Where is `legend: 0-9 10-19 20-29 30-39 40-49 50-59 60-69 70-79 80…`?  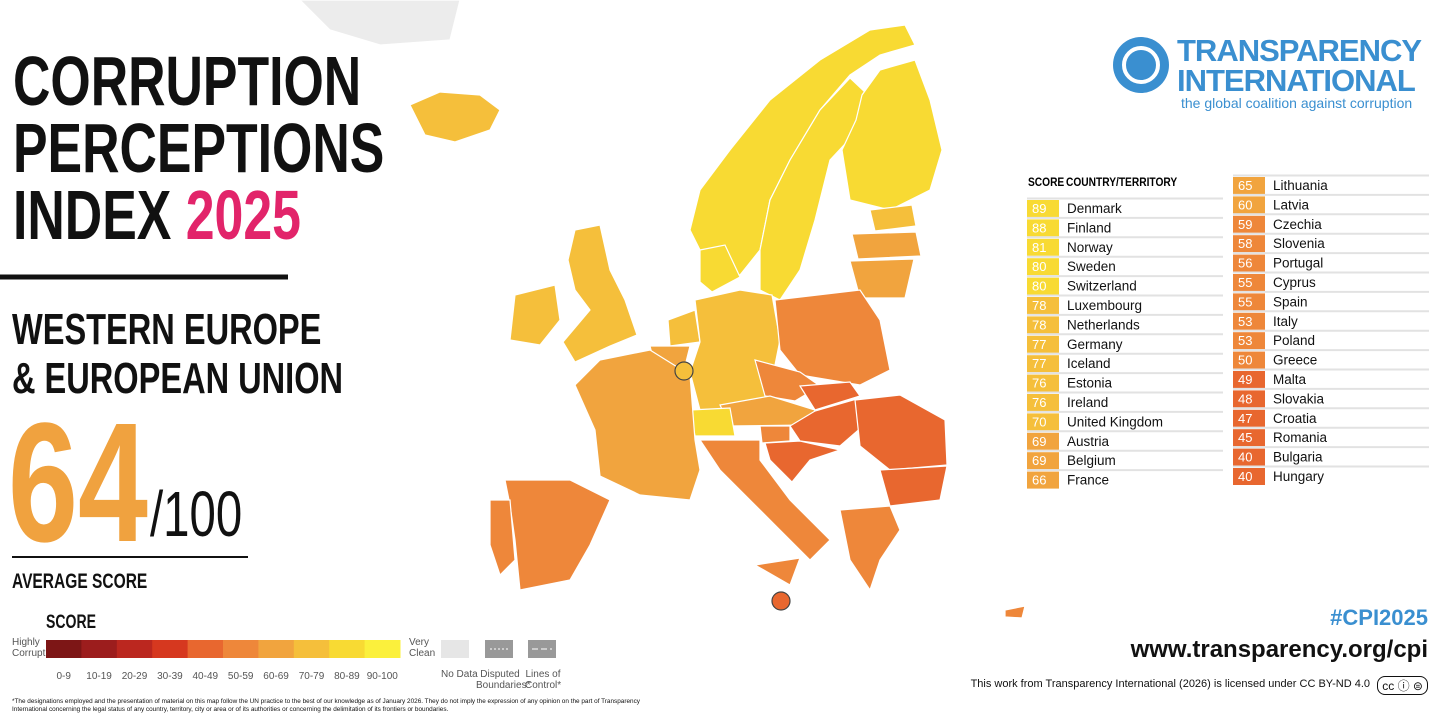 legend: 0-9 10-19 20-29 30-39 40-49 50-59 60-69 70-79 80… is located at coordinates (223, 661).